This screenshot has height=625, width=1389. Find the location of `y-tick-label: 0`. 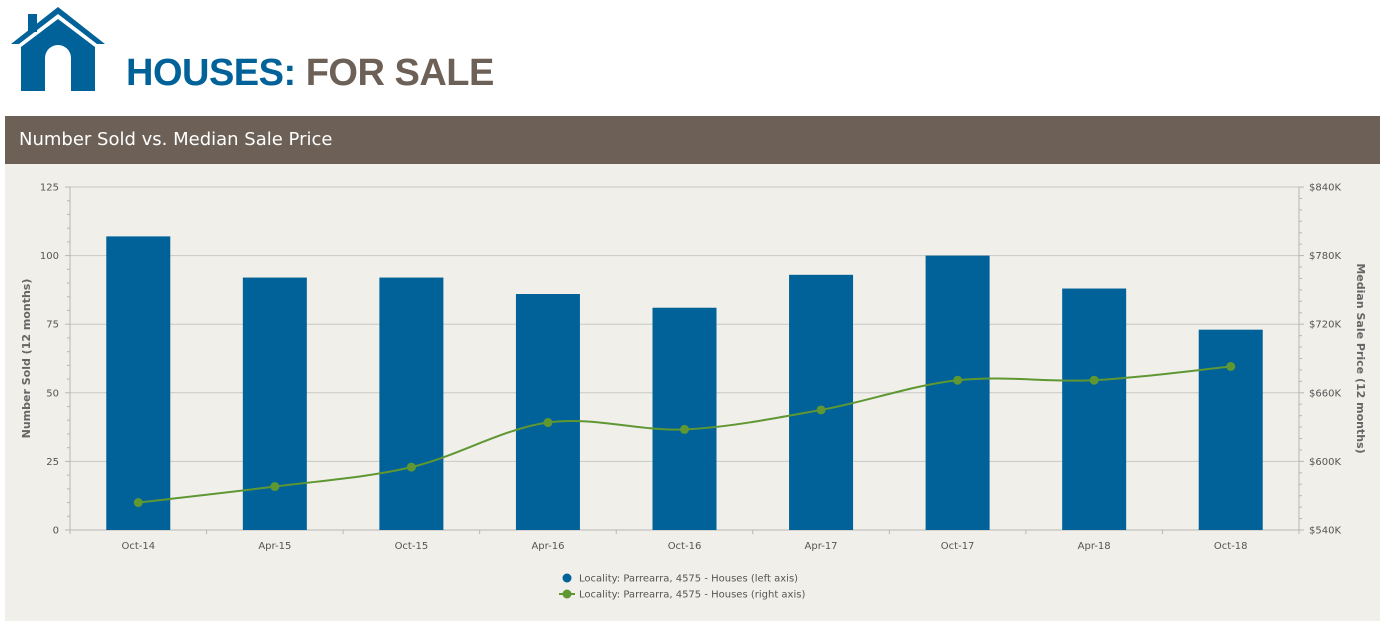

y-tick-label: 0 is located at coordinates (56, 531).